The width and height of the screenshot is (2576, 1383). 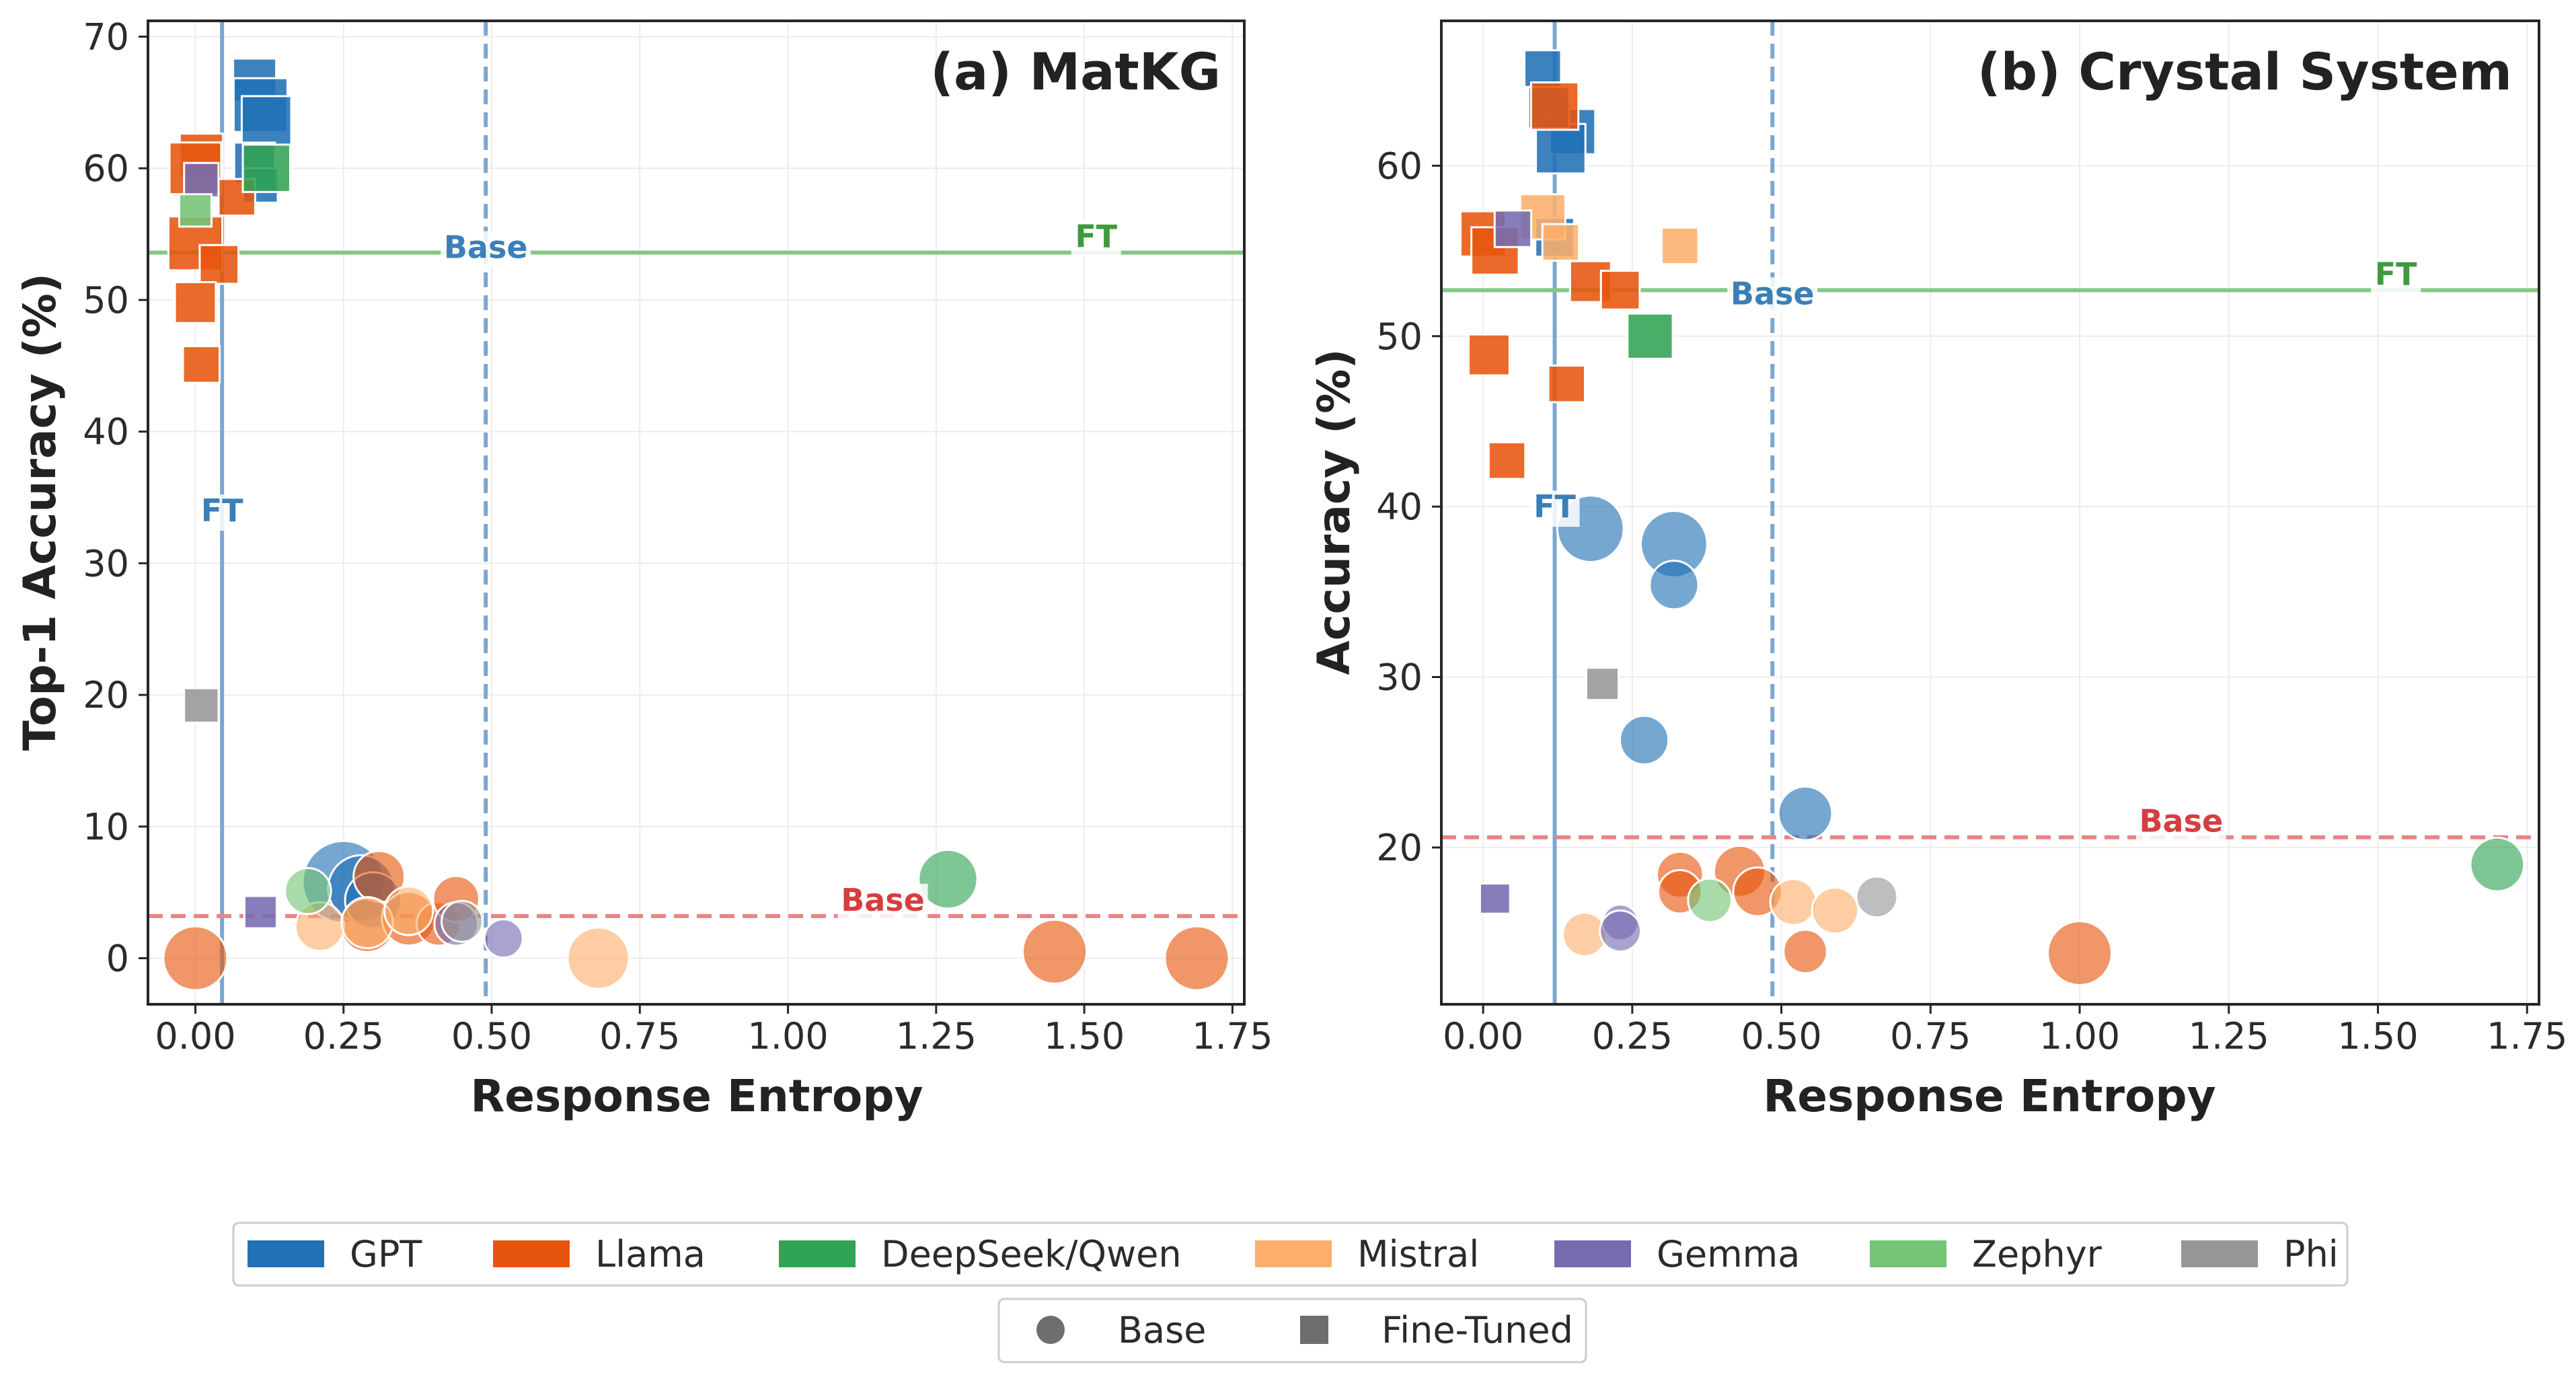 I want to click on panel-a-y-tick-label: 10, so click(x=106, y=827).